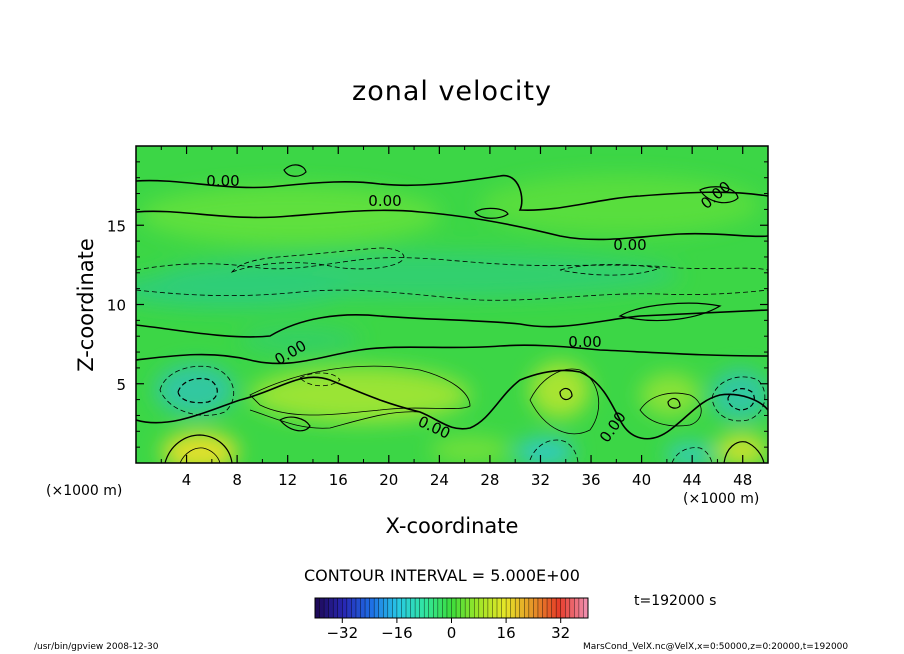 This screenshot has height=654, width=904. What do you see at coordinates (560, 633) in the screenshot?
I see `colorbar-tick-label: 32` at bounding box center [560, 633].